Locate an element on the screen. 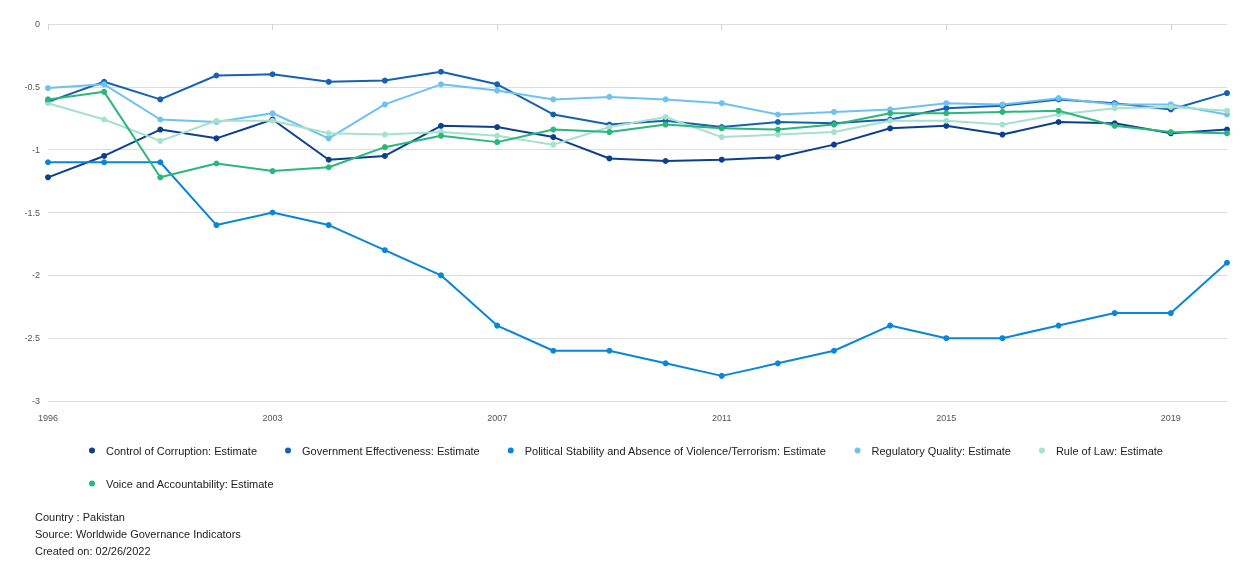 The image size is (1249, 561). y-tick-label: 0 is located at coordinates (37, 24).